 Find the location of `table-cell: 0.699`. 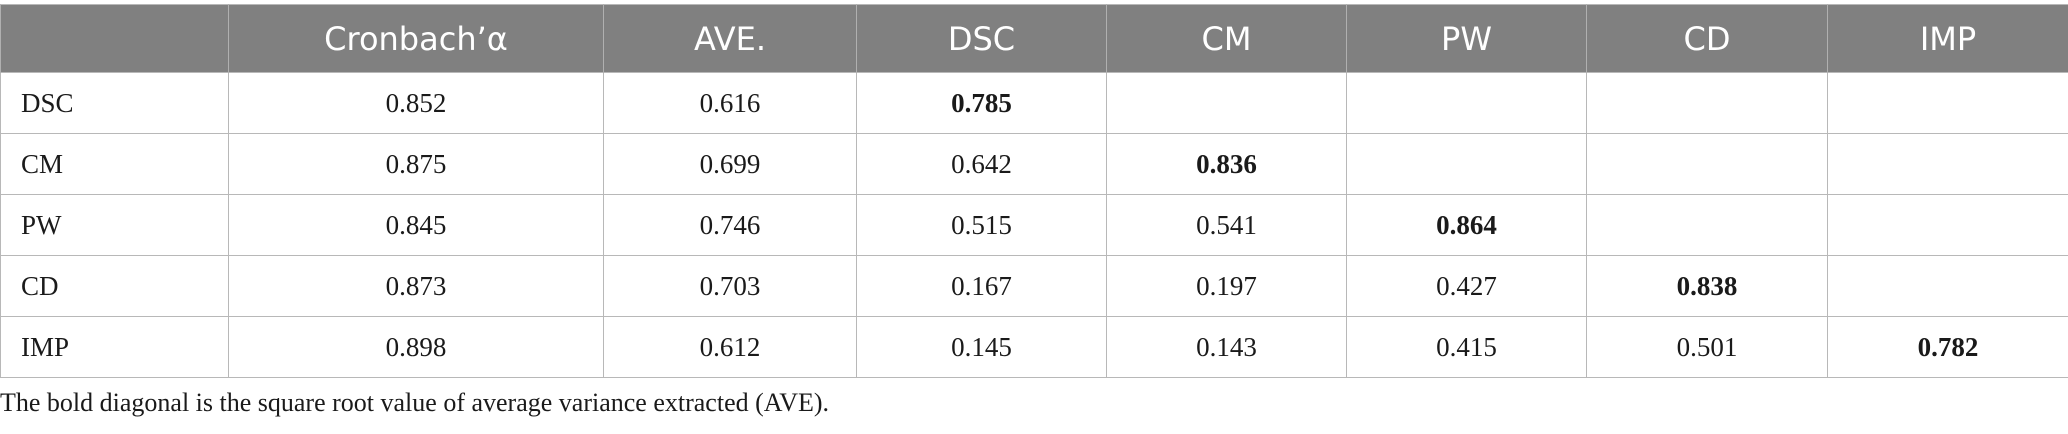

table-cell: 0.699 is located at coordinates (730, 164).